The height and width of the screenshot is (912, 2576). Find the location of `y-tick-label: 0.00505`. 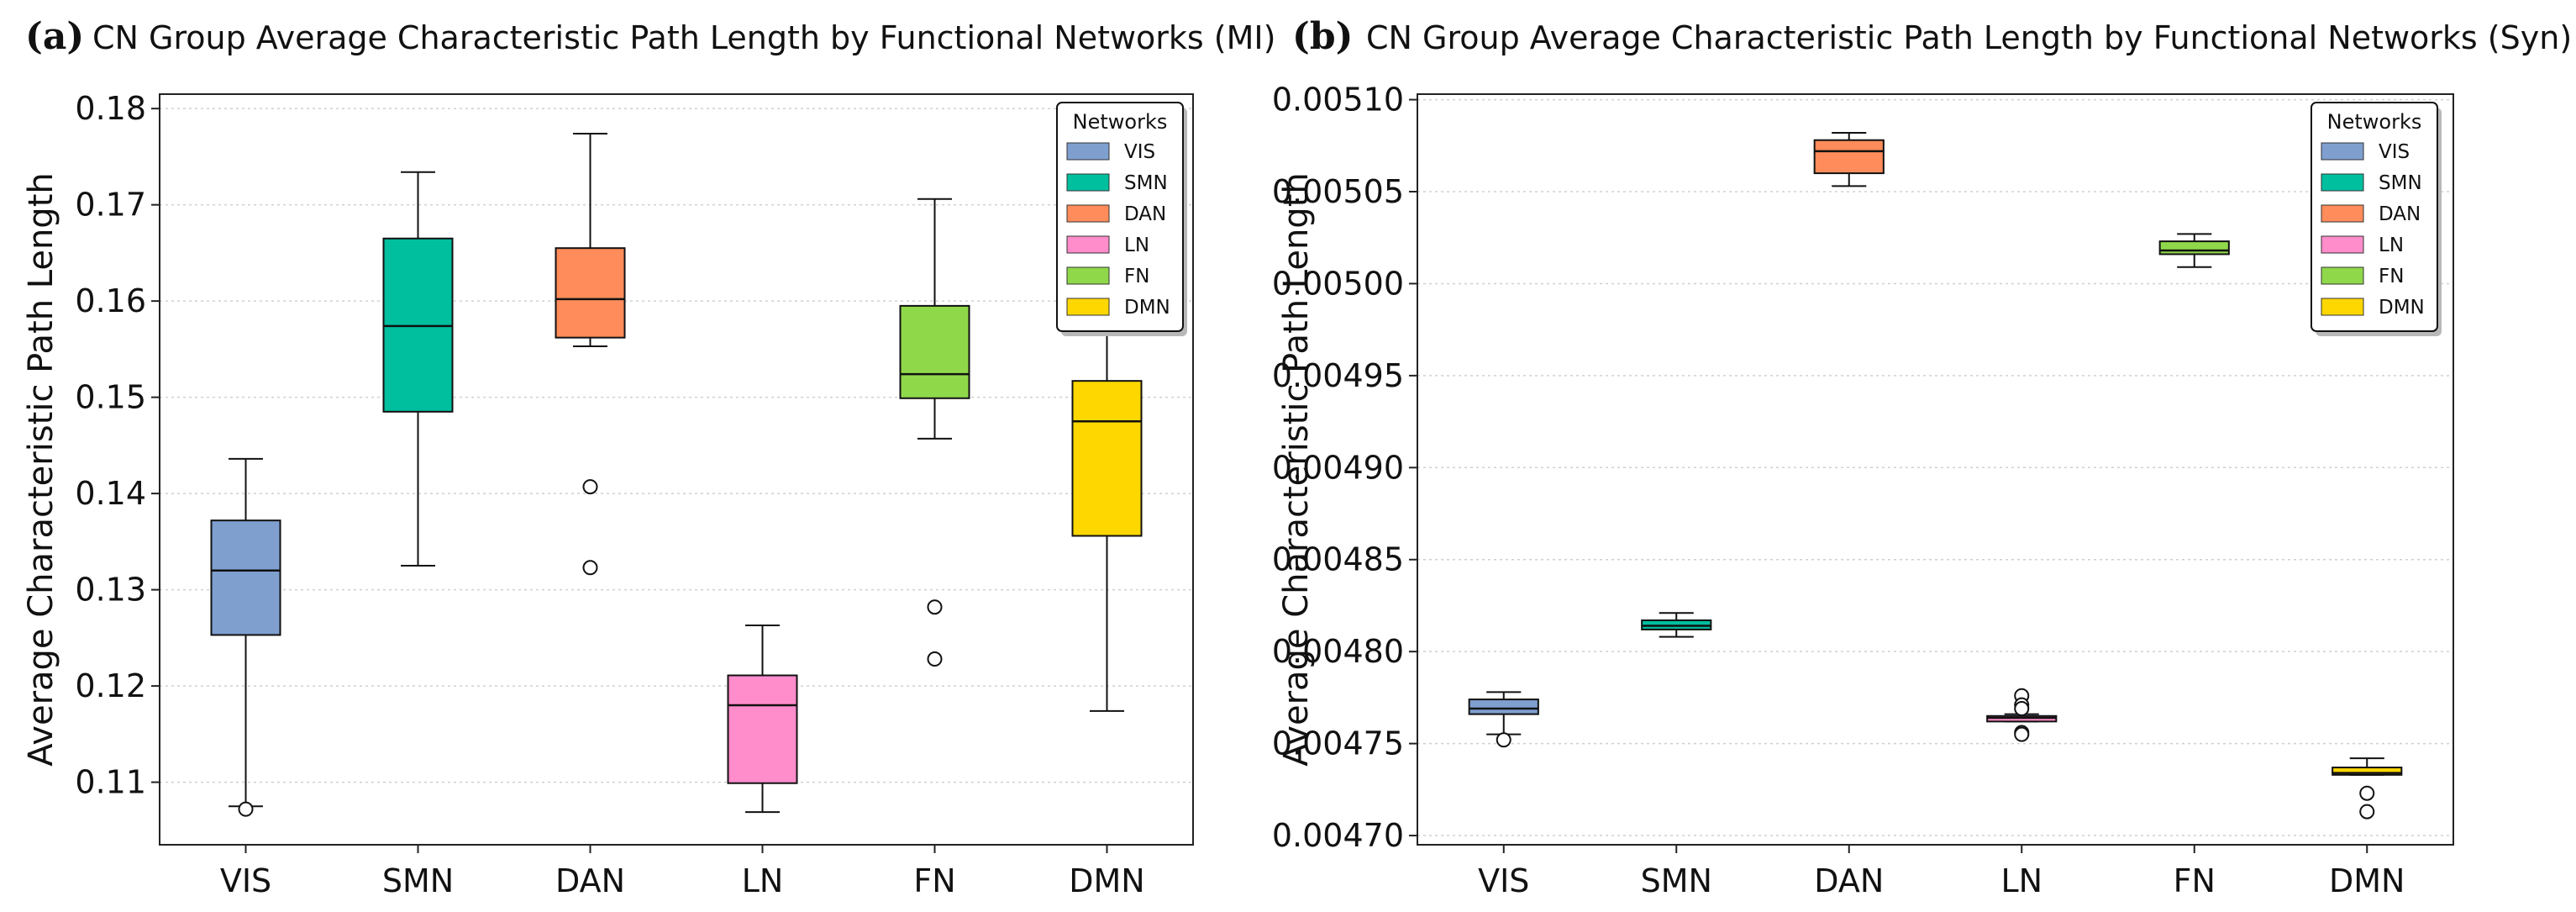

y-tick-label: 0.00505 is located at coordinates (1338, 191).